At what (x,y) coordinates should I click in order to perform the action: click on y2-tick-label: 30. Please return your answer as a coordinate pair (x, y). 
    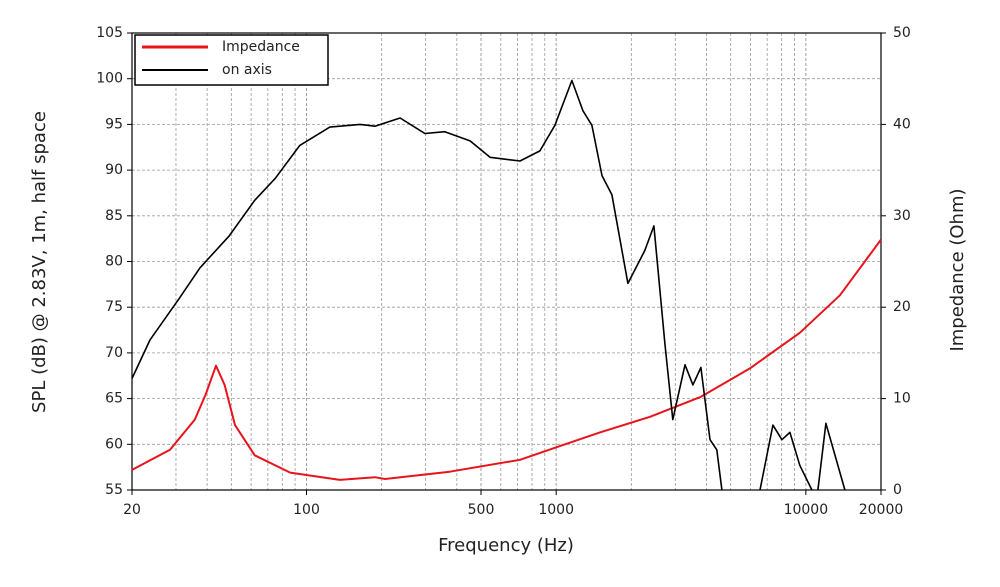
    Looking at the image, I should click on (902, 216).